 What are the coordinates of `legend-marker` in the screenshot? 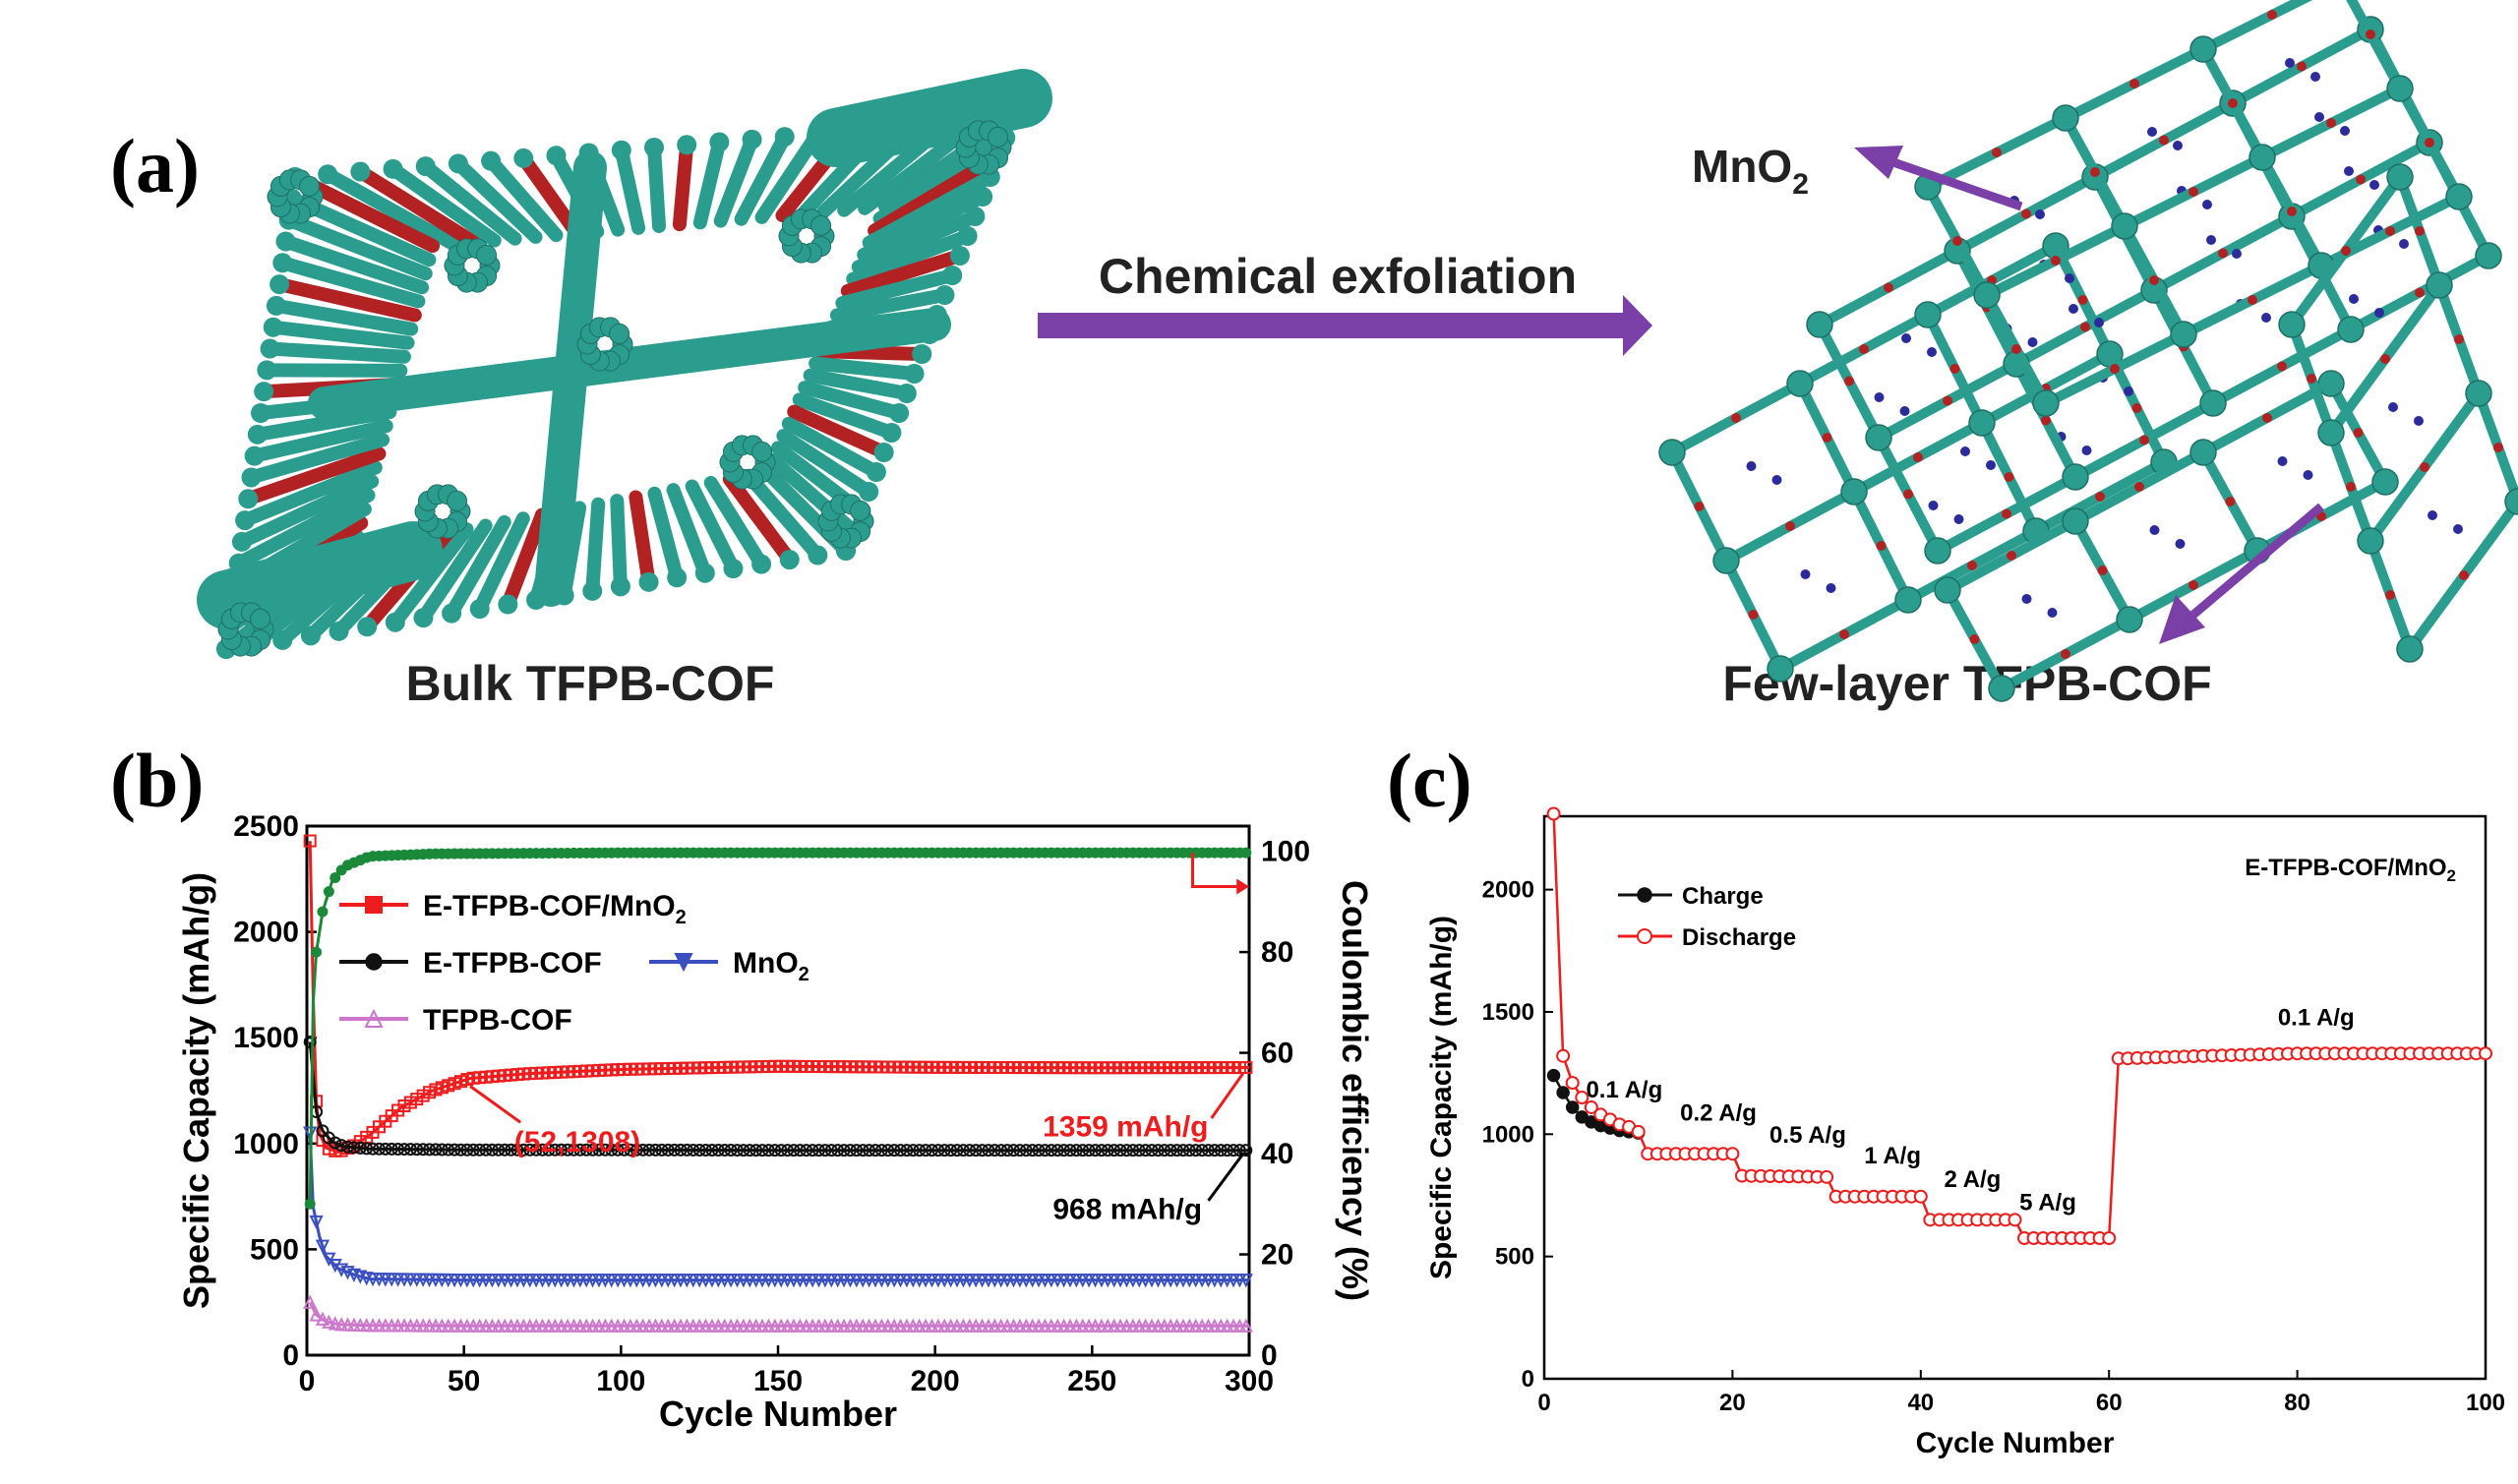 It's located at (1644, 895).